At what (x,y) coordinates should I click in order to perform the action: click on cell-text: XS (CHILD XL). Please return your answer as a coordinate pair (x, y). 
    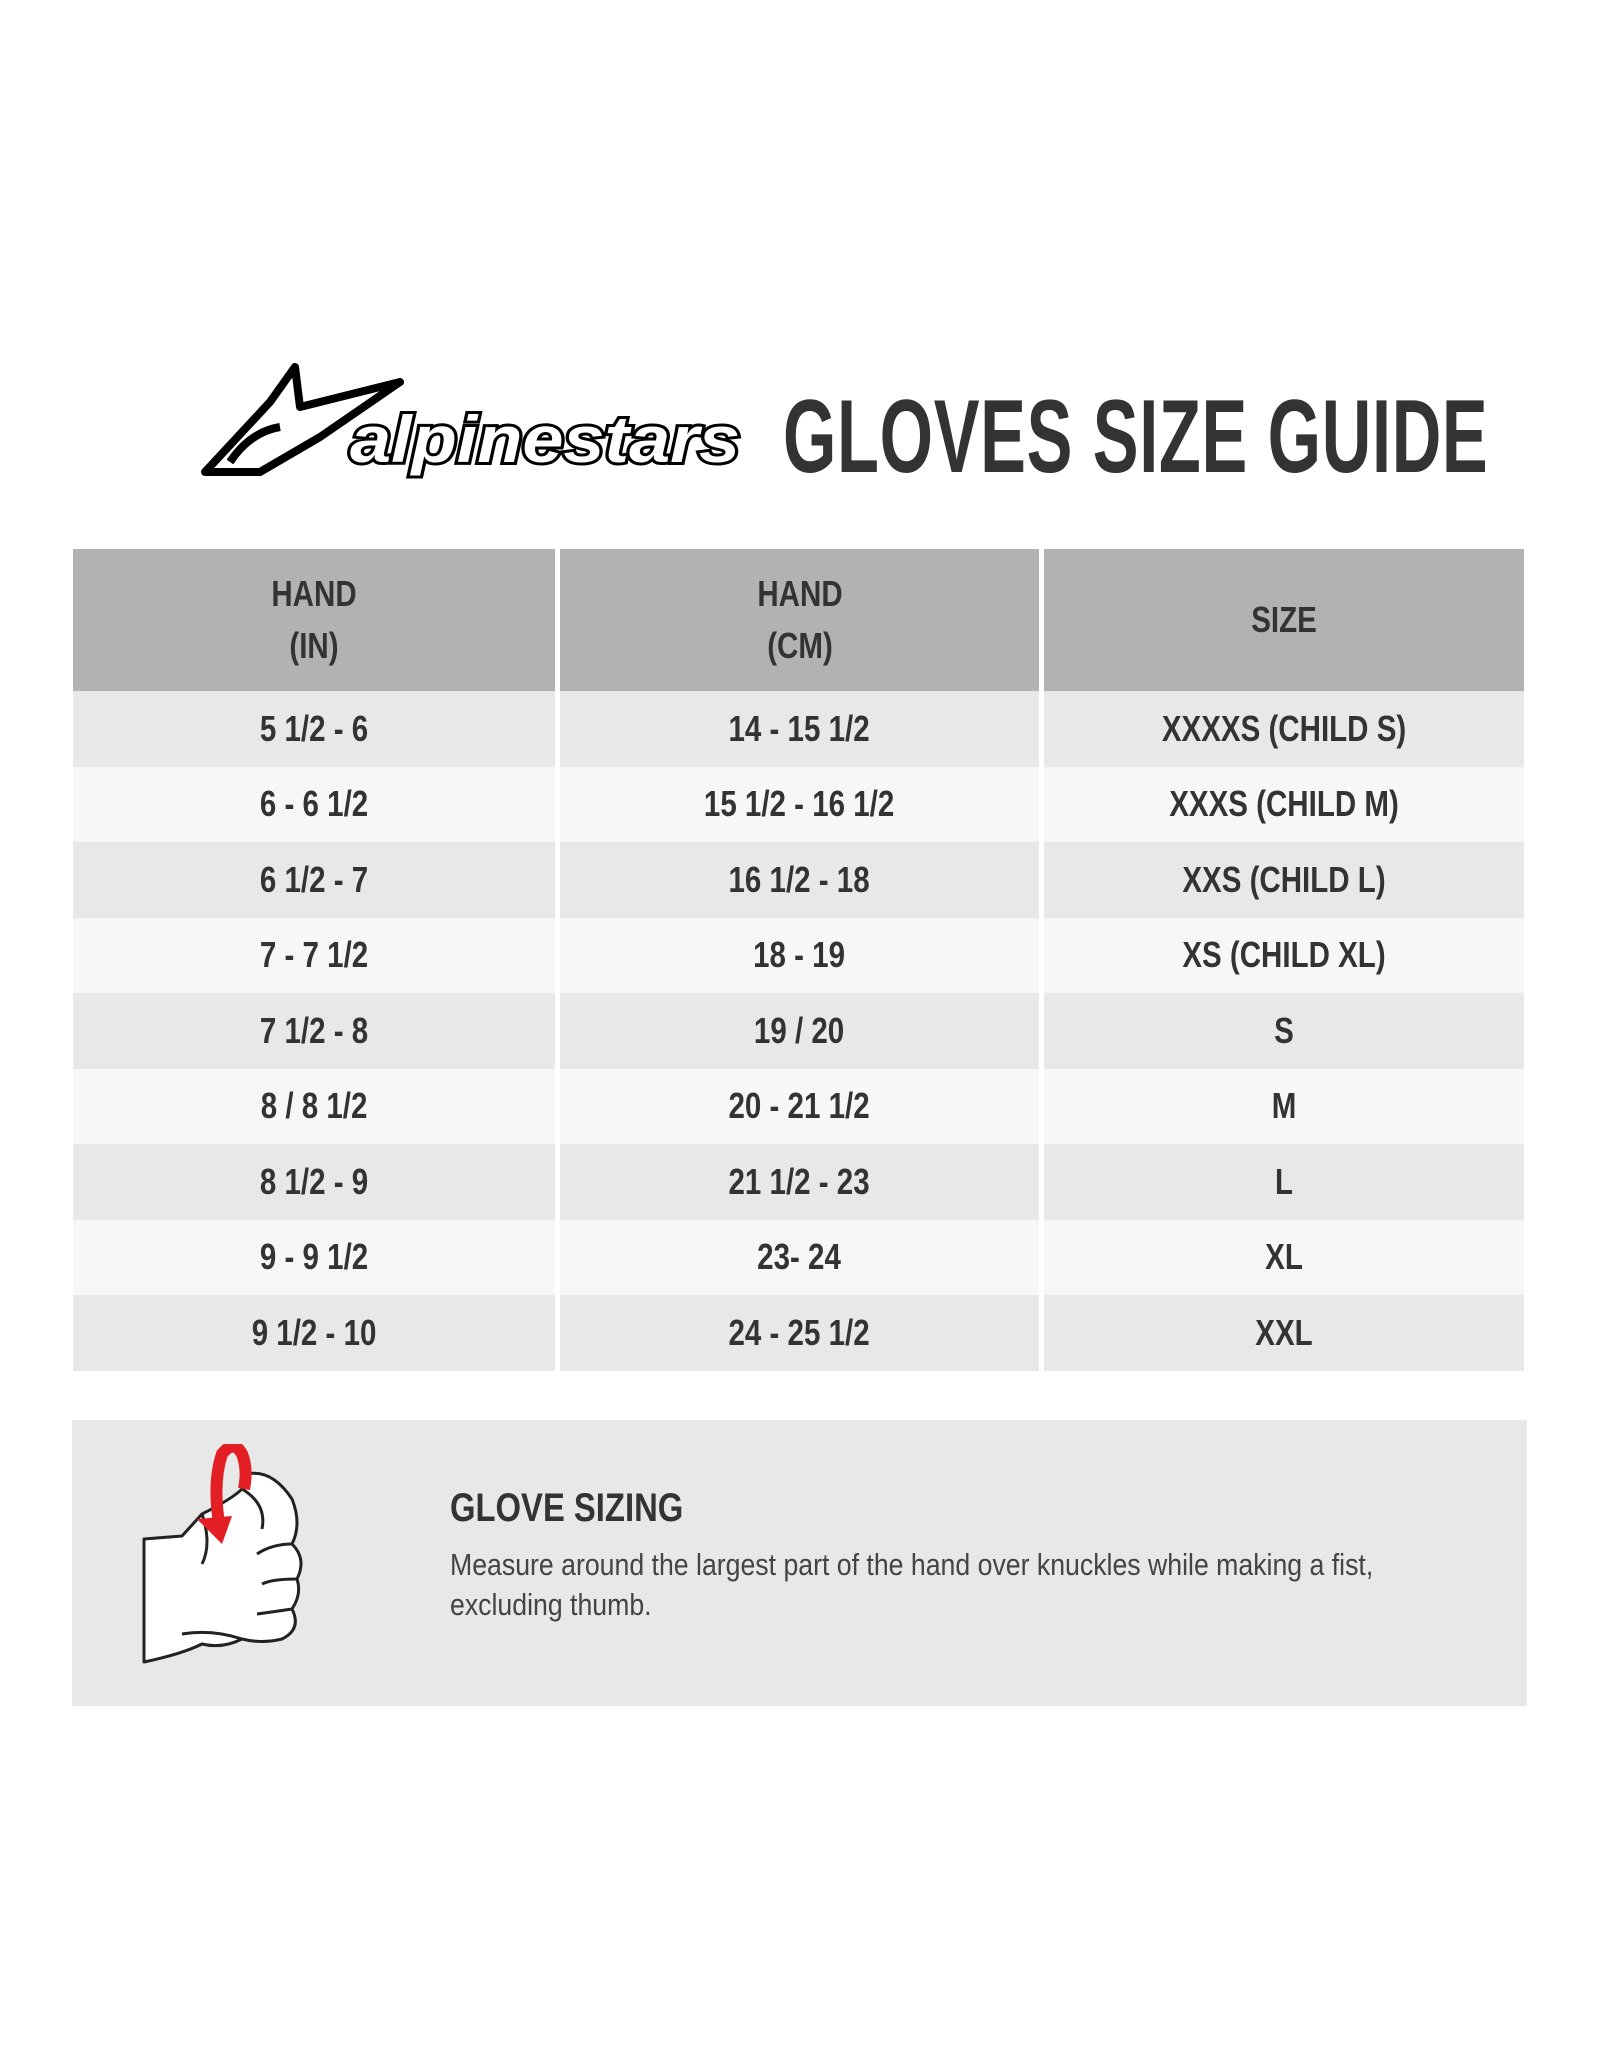
    Looking at the image, I should click on (1284, 955).